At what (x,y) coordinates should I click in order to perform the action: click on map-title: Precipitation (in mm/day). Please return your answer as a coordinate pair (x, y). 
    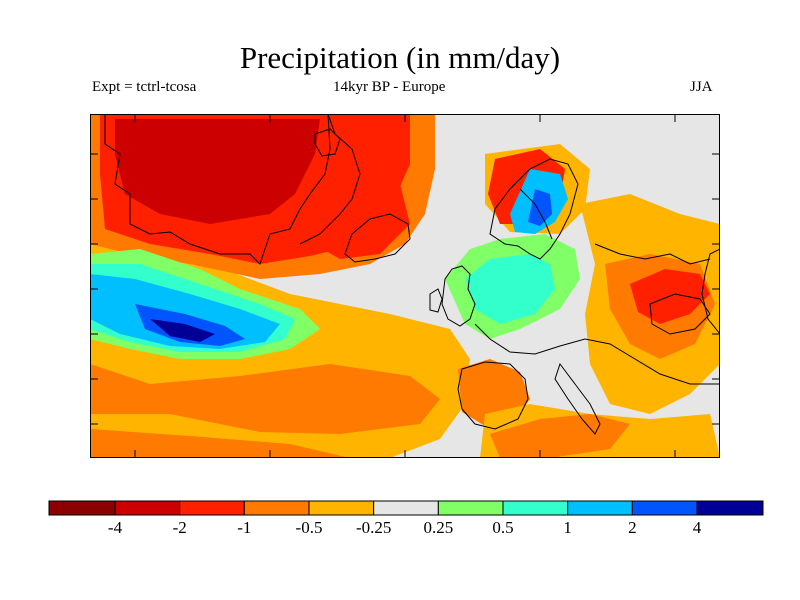
    Looking at the image, I should click on (400, 57).